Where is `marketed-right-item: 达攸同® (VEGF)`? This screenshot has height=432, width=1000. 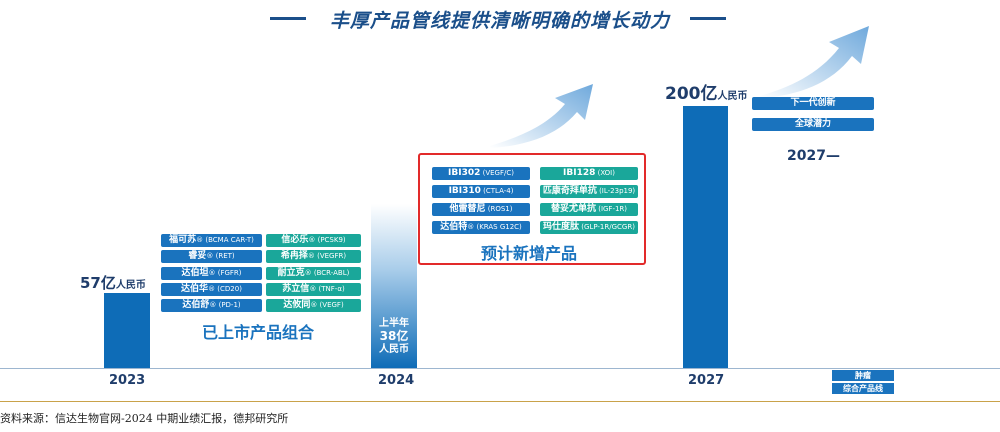 marketed-right-item: 达攸同® (VEGF) is located at coordinates (313, 306).